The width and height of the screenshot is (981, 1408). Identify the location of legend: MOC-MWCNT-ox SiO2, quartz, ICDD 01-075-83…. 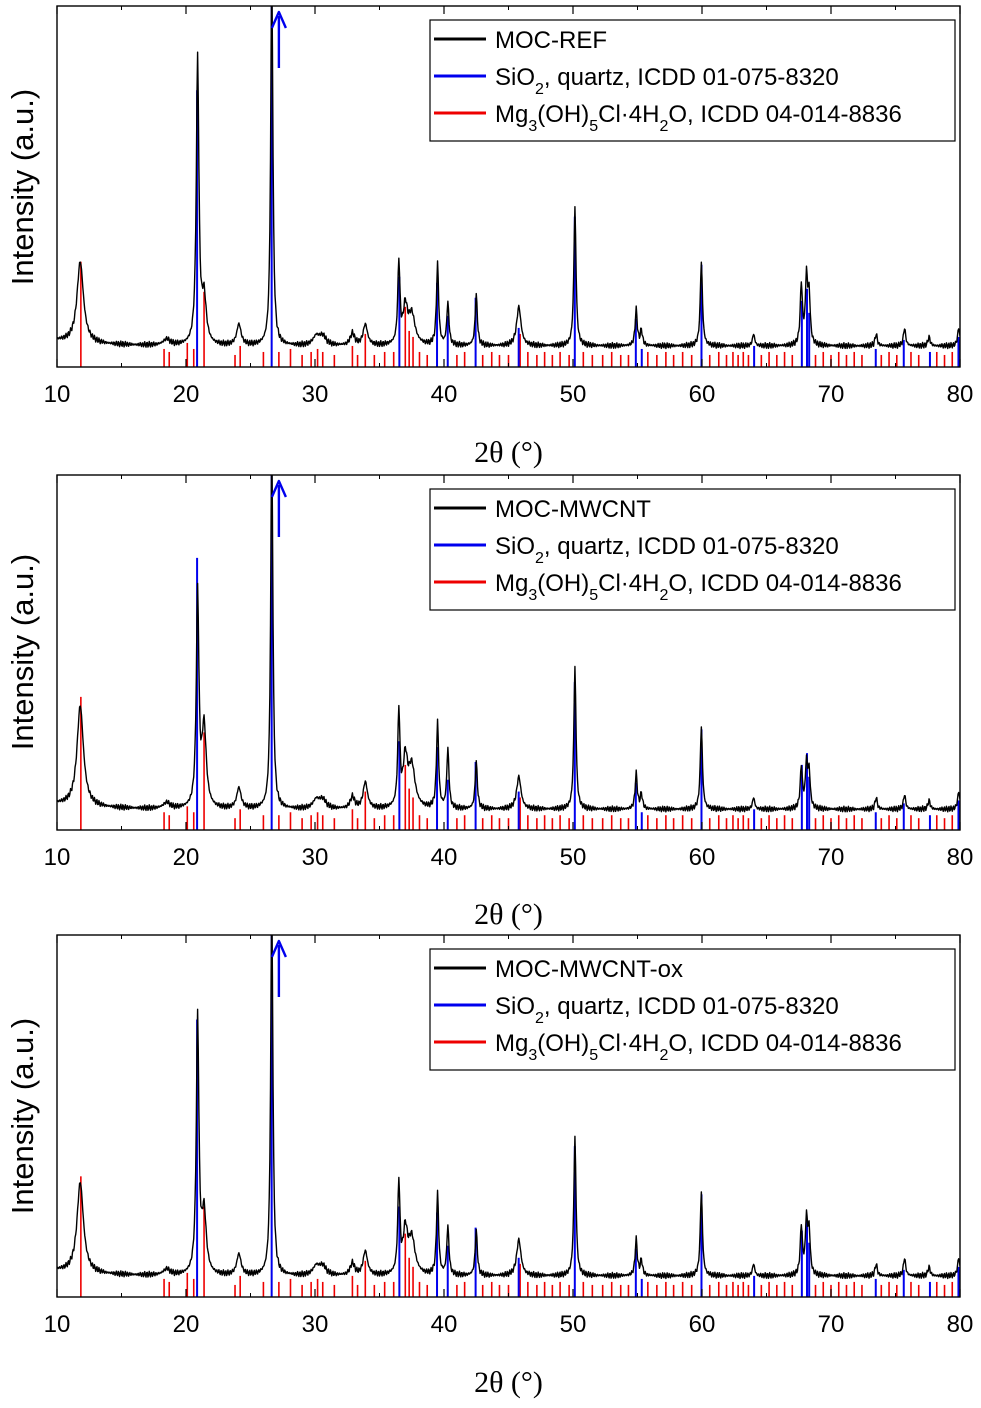
(692, 1009).